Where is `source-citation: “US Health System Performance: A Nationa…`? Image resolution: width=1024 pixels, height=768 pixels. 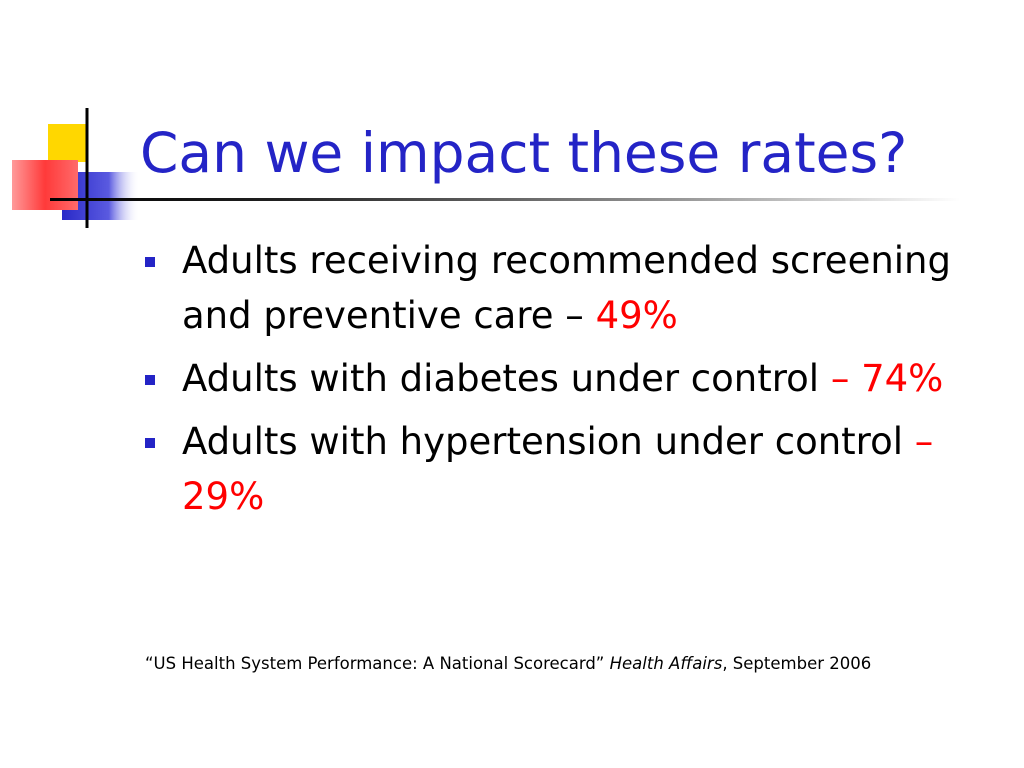 source-citation: “US Health System Performance: A Nationa… is located at coordinates (508, 664).